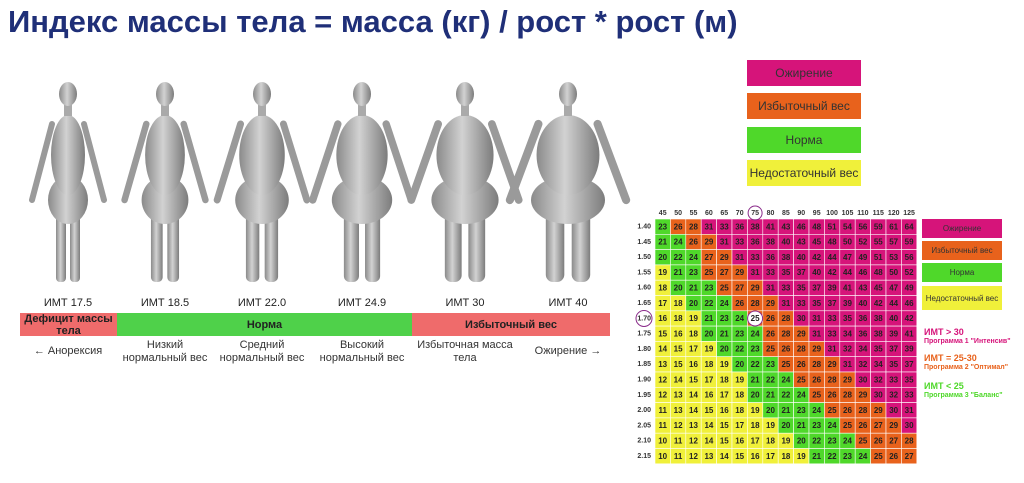 The width and height of the screenshot is (1024, 483). Describe the element at coordinates (944, 332) in the screenshot. I see `program-label: ИМТ > 30` at that location.